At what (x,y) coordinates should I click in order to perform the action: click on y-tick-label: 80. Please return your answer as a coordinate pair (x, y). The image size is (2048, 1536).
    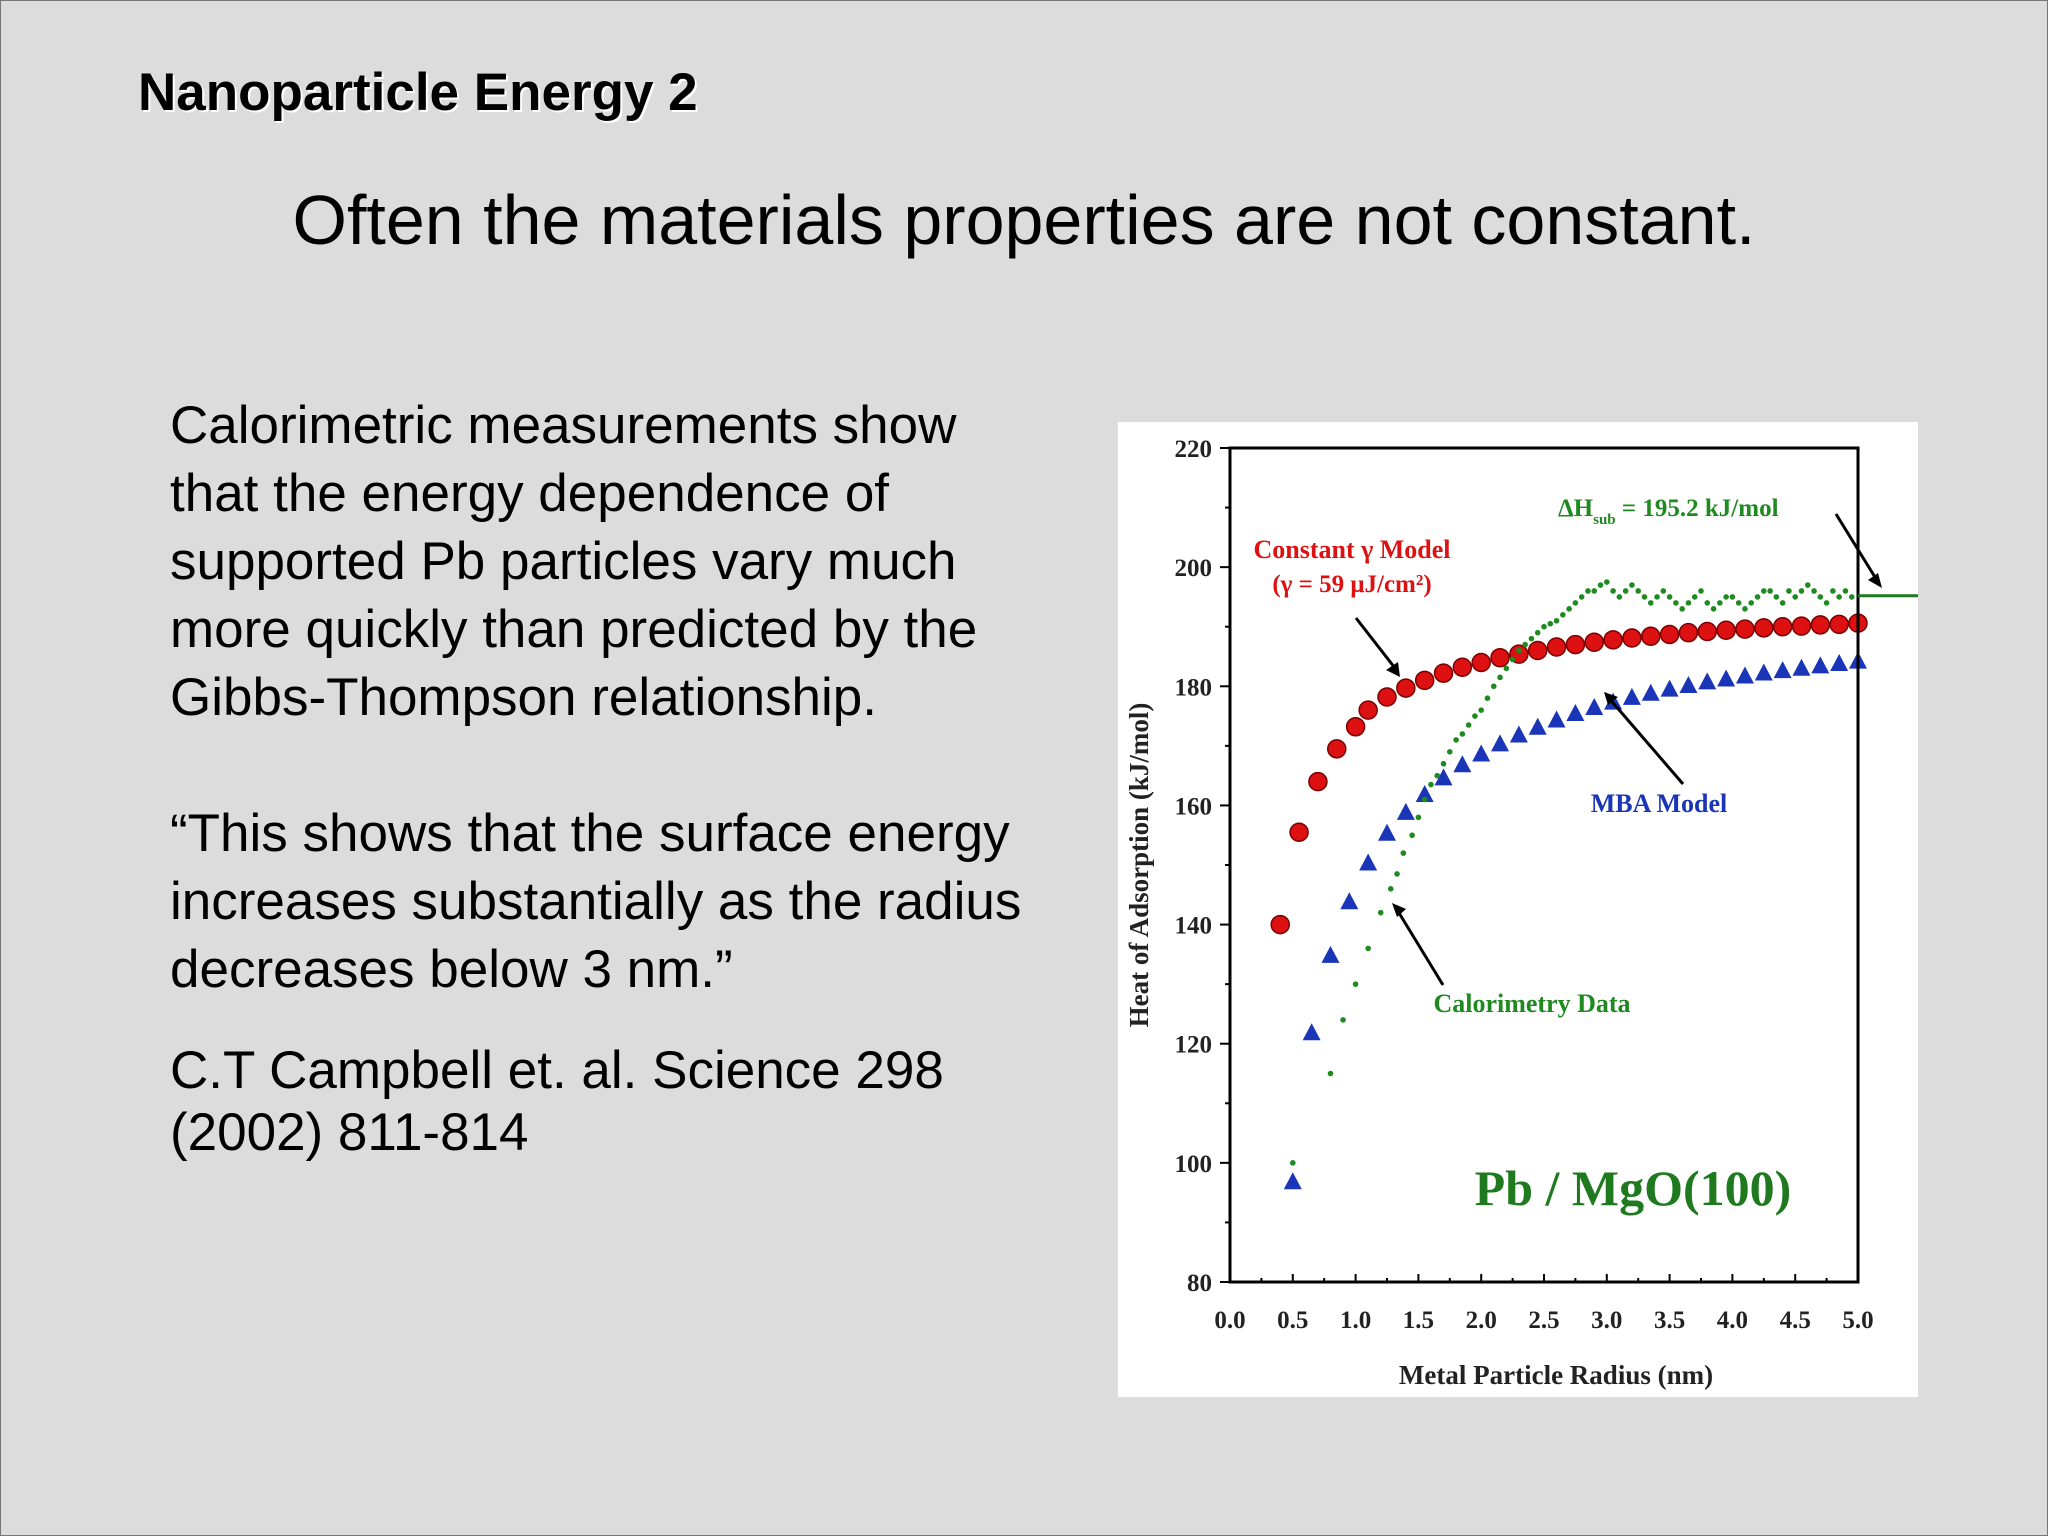
    Looking at the image, I should click on (1199, 1283).